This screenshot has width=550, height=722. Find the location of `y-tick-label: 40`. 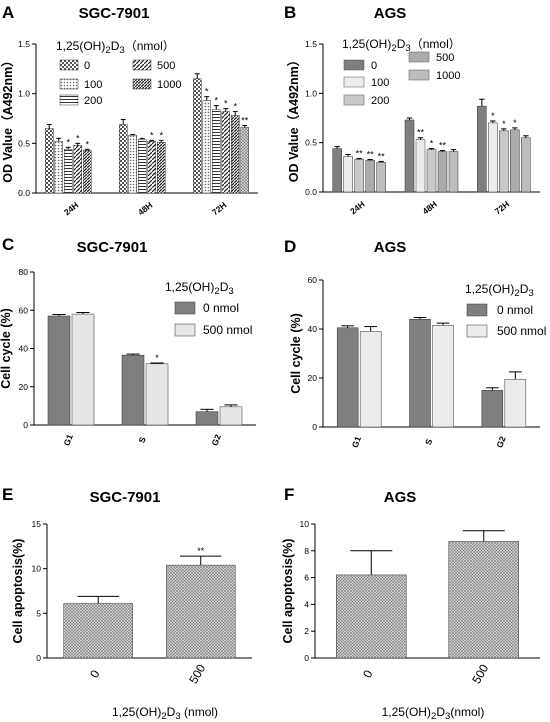

y-tick-label: 40 is located at coordinates (24, 349).